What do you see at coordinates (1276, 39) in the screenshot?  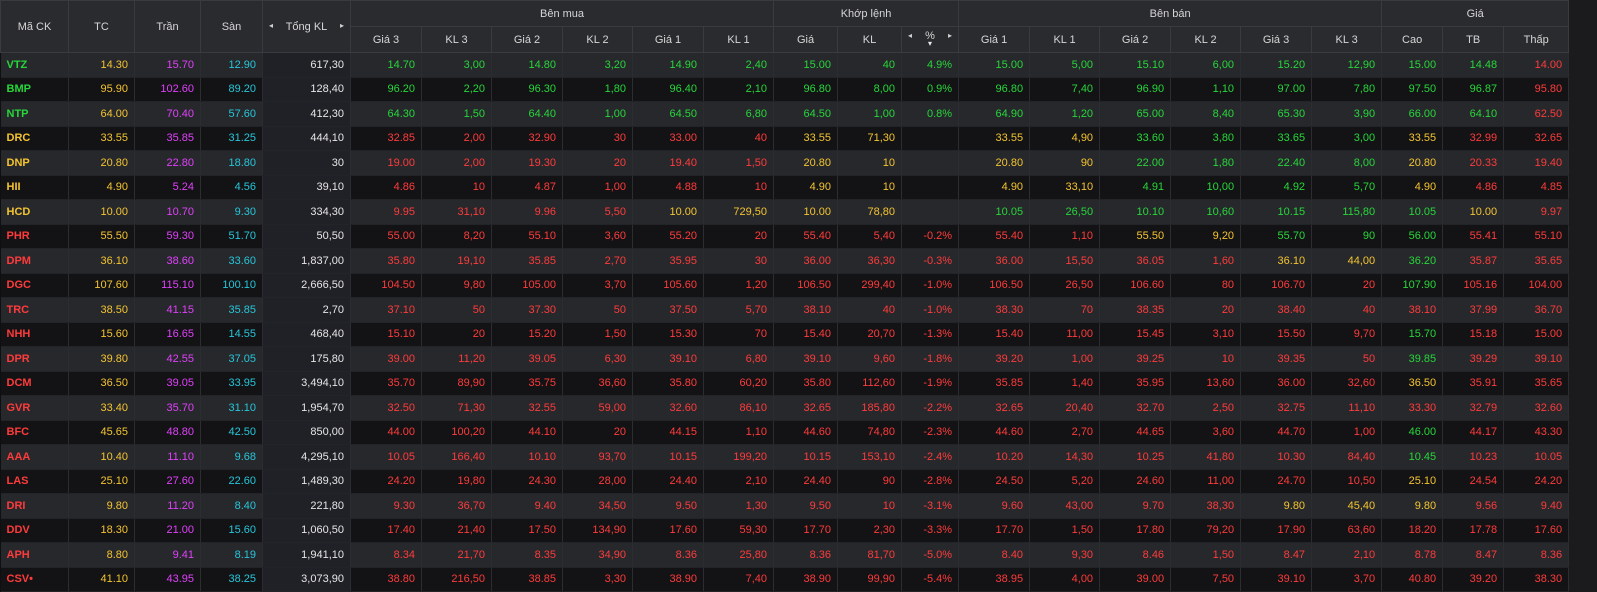 I see `header-sell-price3: Giá 3` at bounding box center [1276, 39].